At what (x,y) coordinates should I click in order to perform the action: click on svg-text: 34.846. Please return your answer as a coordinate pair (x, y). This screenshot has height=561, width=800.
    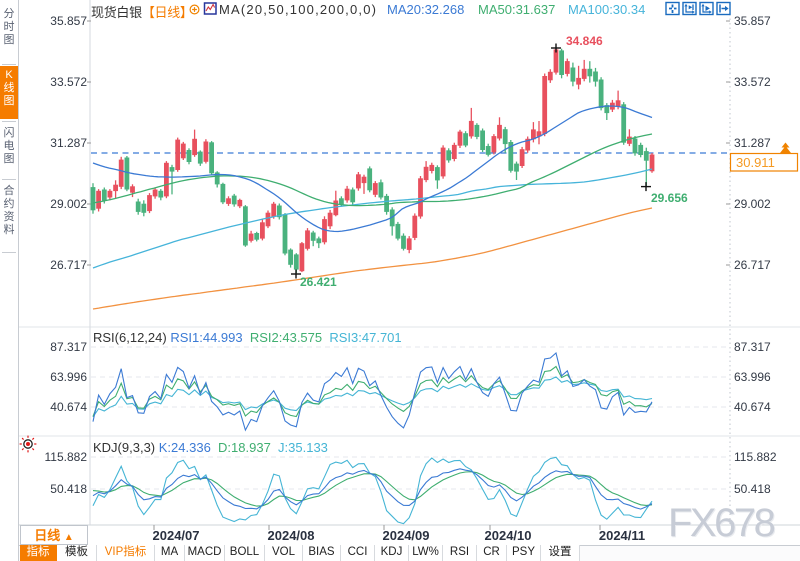
    Looking at the image, I should click on (584, 41).